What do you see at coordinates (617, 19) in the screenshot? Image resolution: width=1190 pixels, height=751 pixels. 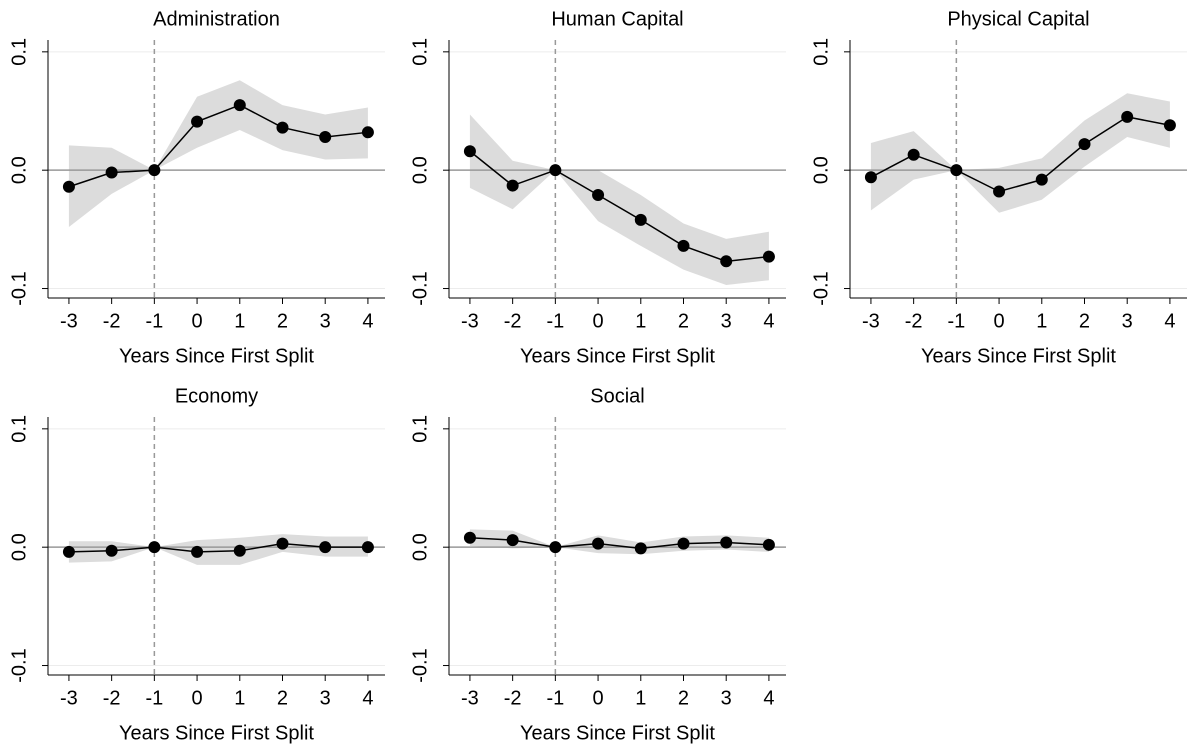 I see `panel-title: Human Capital` at bounding box center [617, 19].